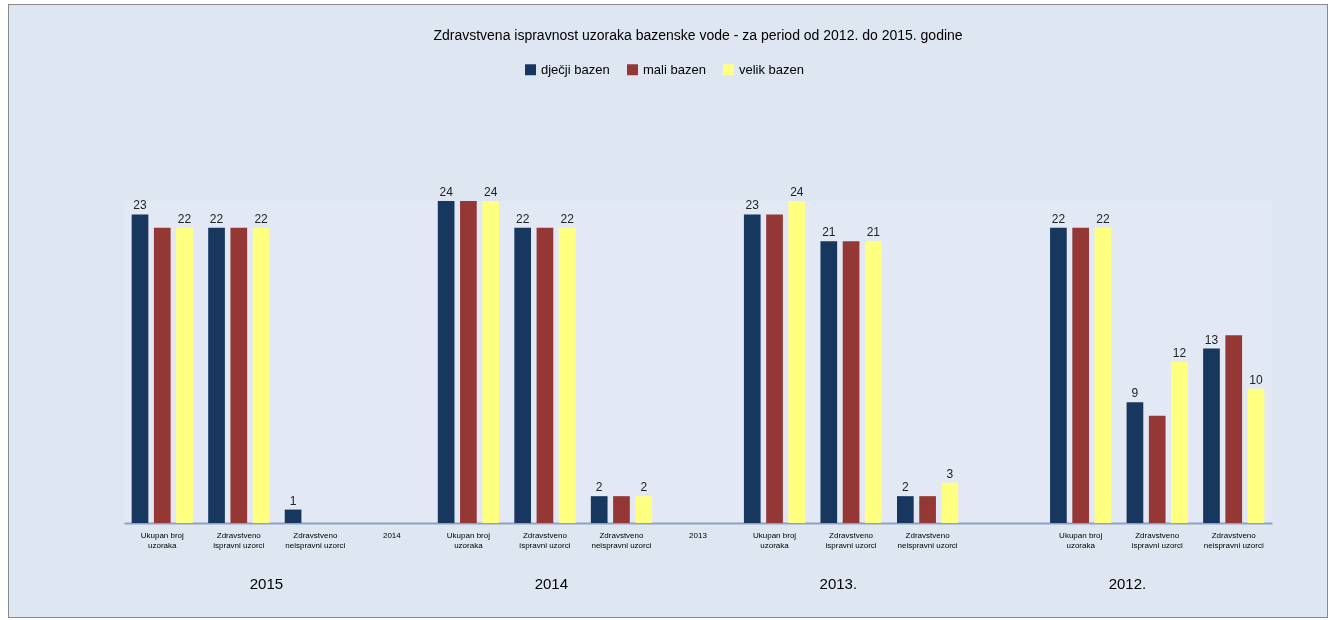 The width and height of the screenshot is (1331, 620). I want to click on data-label: 12, so click(1179, 353).